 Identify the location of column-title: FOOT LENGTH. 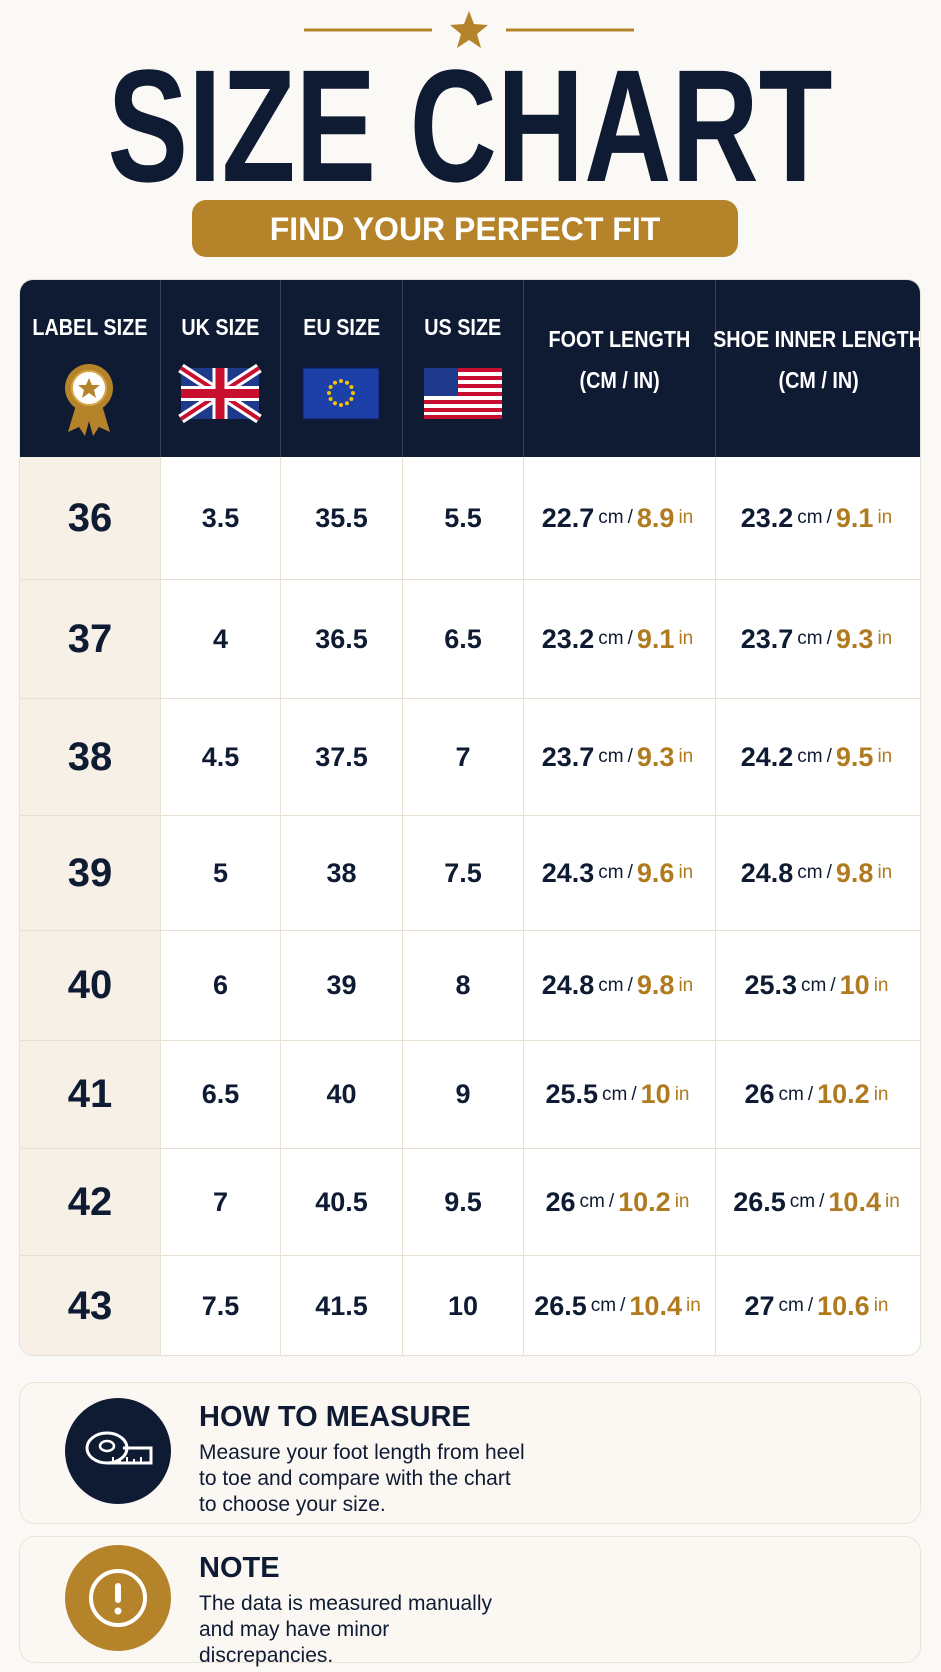
(619, 339).